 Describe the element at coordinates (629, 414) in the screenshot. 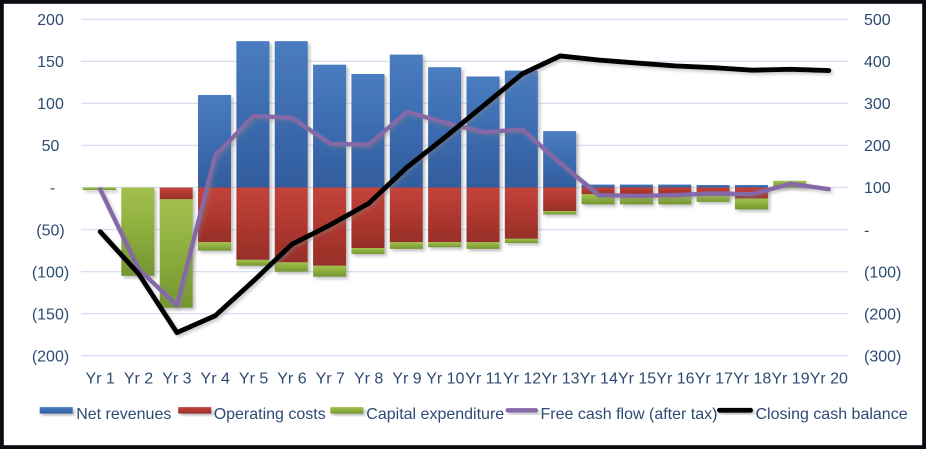

I see `svg-text: Free cash flow (after tax)` at that location.